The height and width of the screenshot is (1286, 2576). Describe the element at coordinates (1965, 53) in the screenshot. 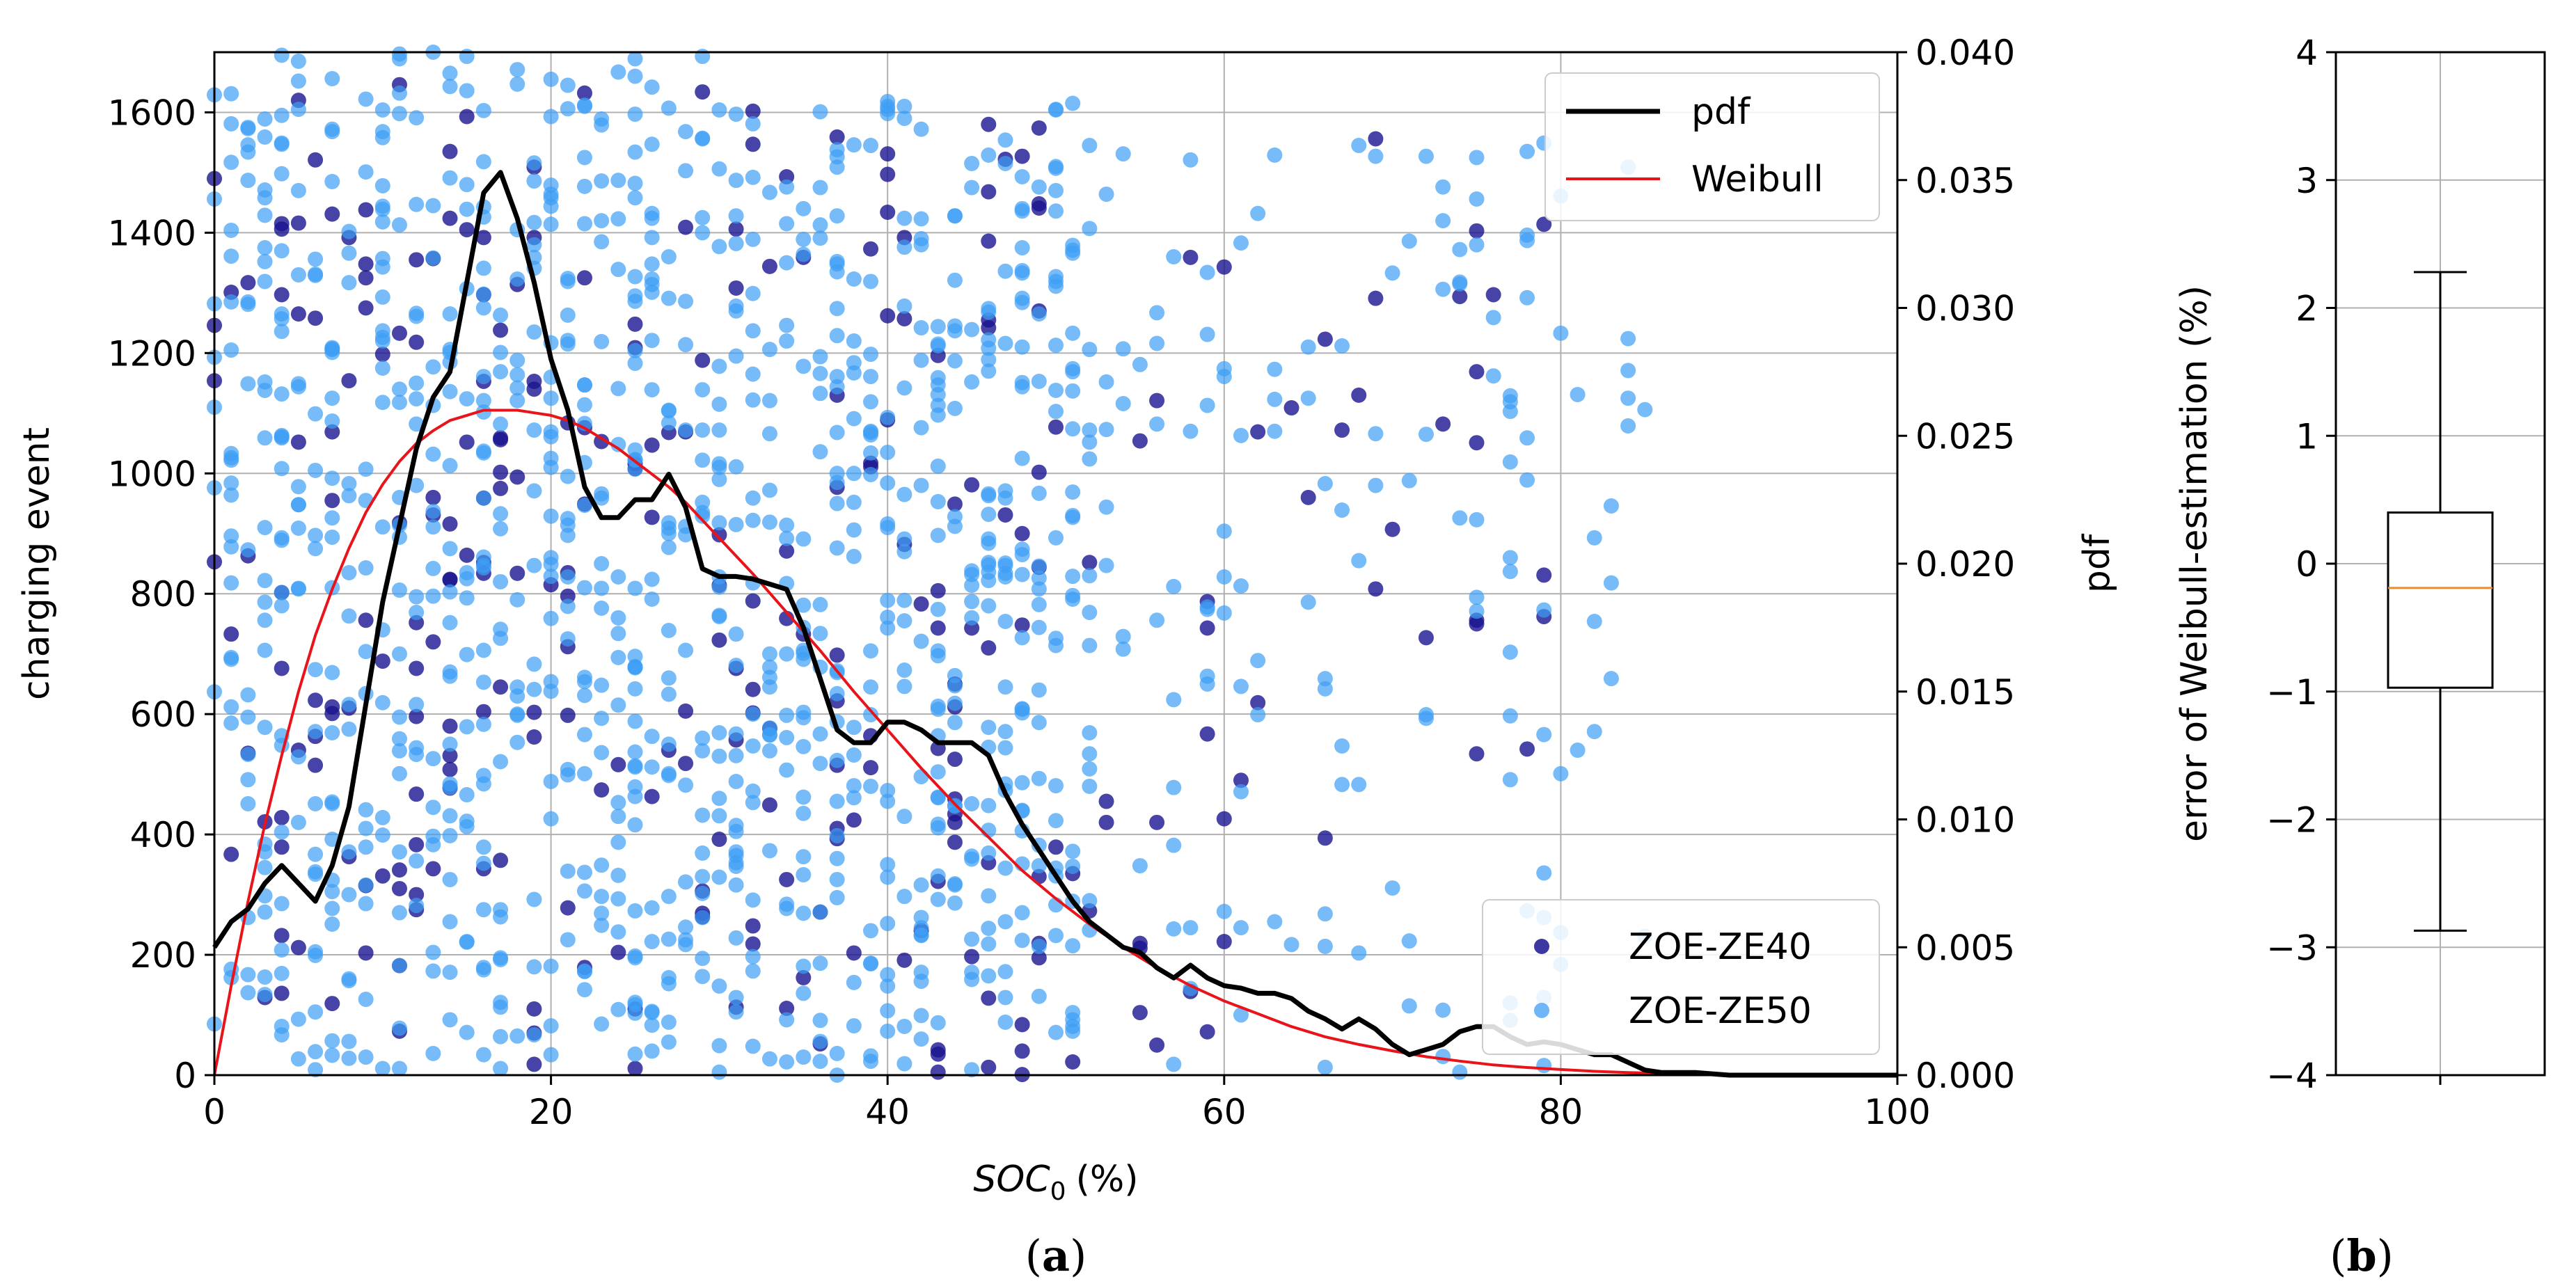

I see `y2-tick-label: 0.040` at that location.